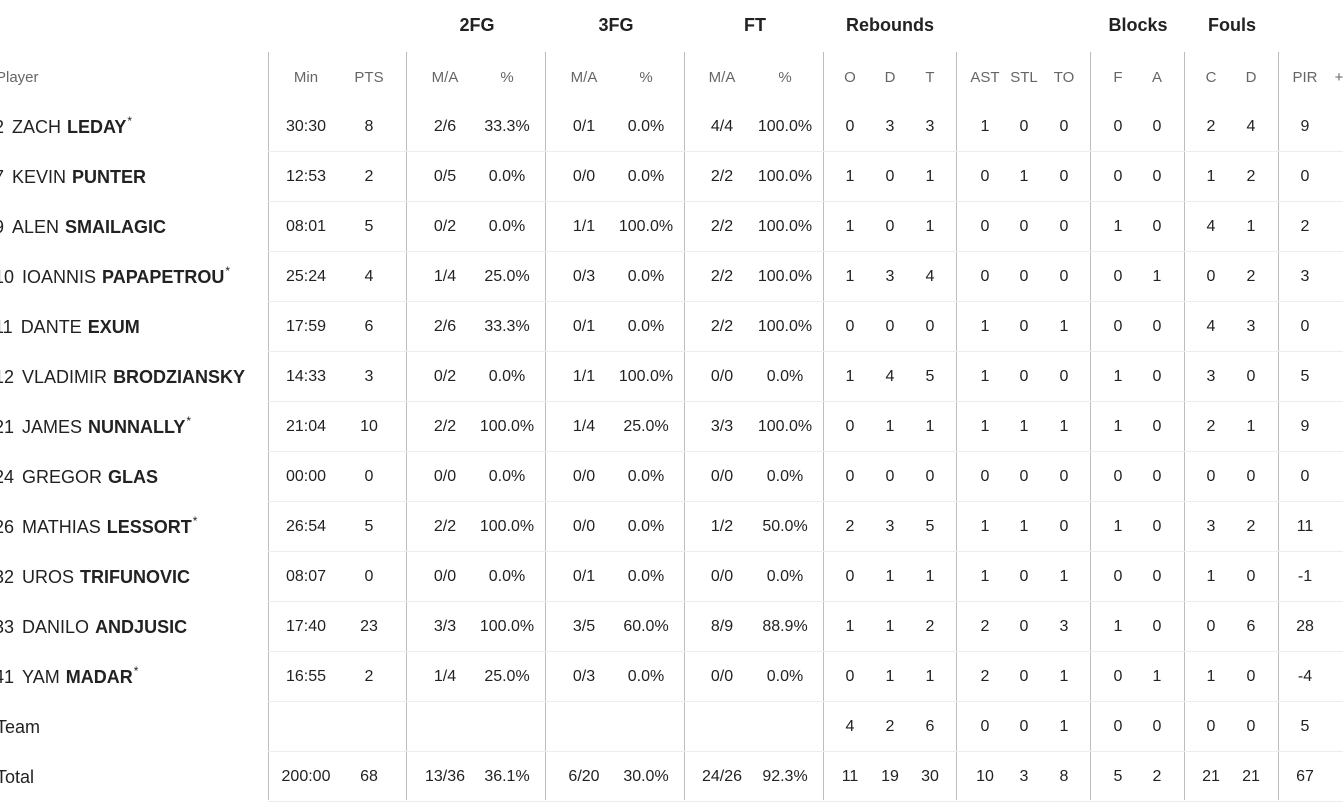 This screenshot has height=802, width=1343. I want to click on stat-two-ma: 1/4, so click(445, 676).